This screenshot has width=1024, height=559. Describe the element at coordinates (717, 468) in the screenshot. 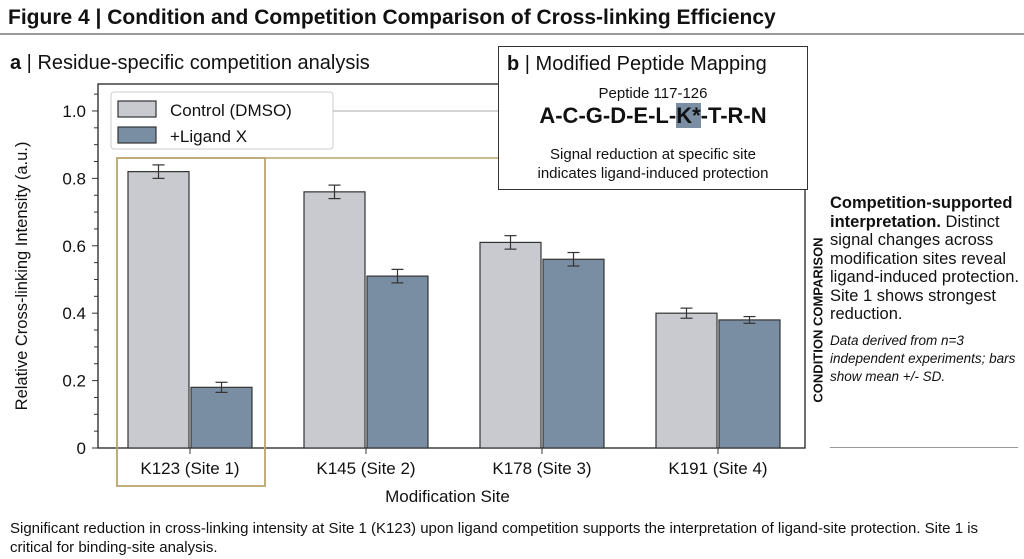

I see `x-tick-label: K191 (Site 4)` at that location.